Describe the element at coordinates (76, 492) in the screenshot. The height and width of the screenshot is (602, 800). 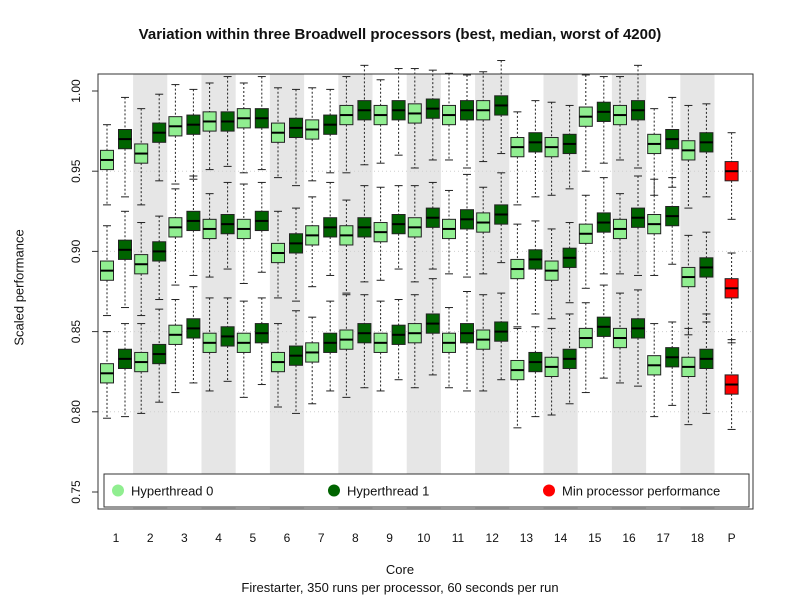
I see `y-tick-label: 0.75` at that location.